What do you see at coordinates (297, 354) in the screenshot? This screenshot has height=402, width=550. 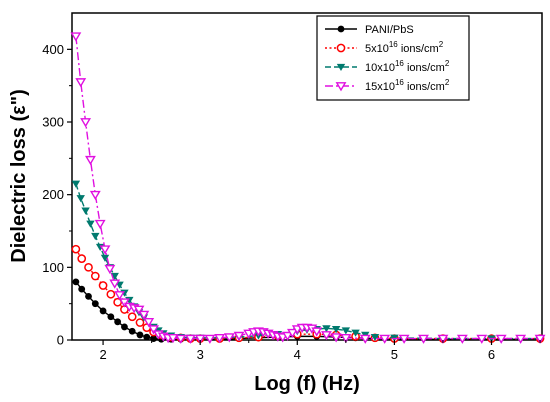 I see `x-tick-label: 4` at bounding box center [297, 354].